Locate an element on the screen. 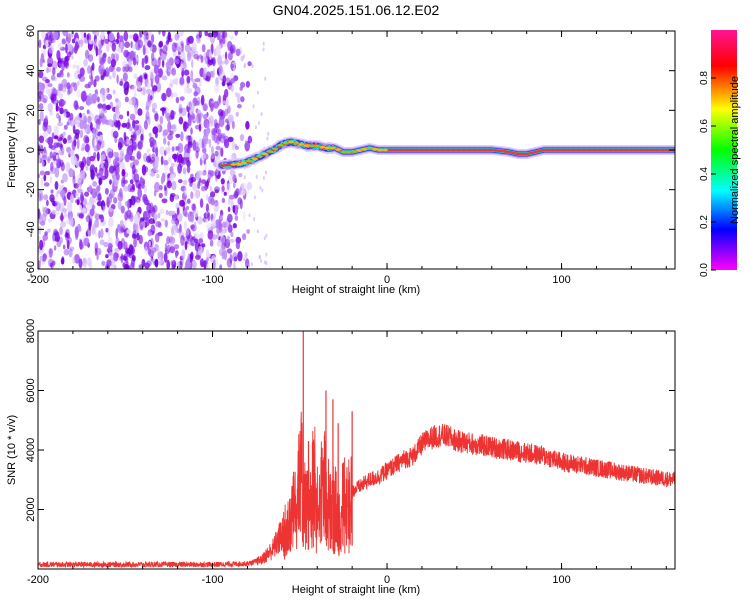 The image size is (750, 600). y-tick-label: 2000 is located at coordinates (31, 509).